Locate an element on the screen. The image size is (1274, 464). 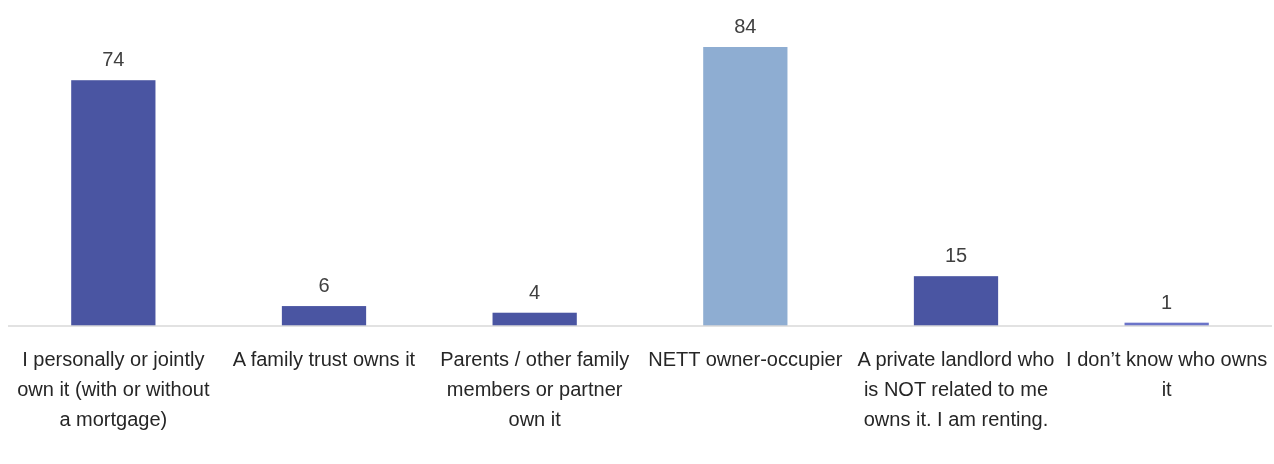
x-tick-label: Parents / other family members or partner own it is located at coordinates (535, 389).